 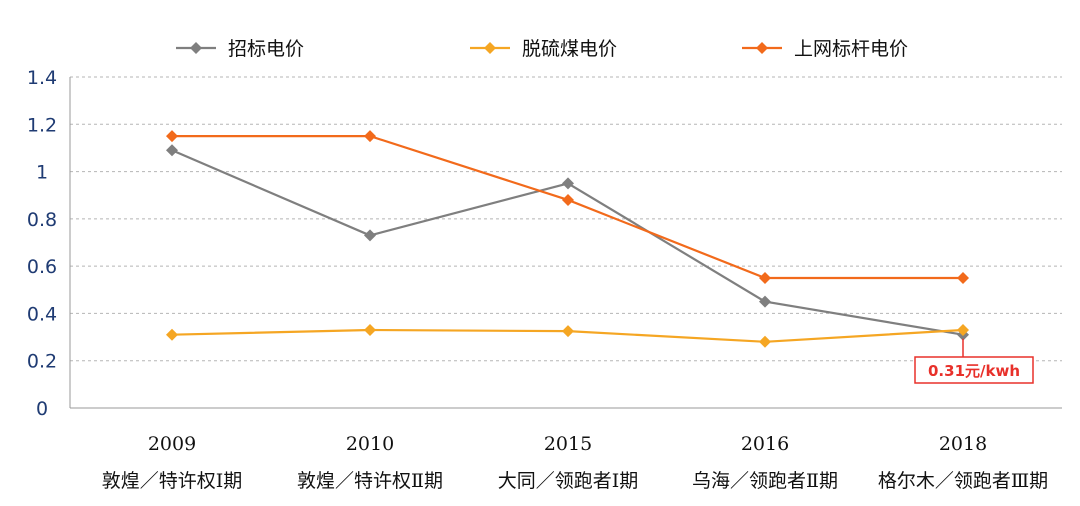 I want to click on y-tick-label: 0.4, so click(x=42, y=314).